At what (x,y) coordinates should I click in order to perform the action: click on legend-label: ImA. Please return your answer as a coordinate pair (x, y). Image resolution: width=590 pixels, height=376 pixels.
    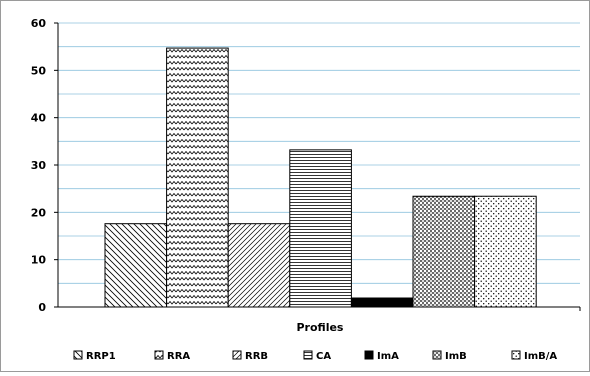
    Looking at the image, I should click on (388, 356).